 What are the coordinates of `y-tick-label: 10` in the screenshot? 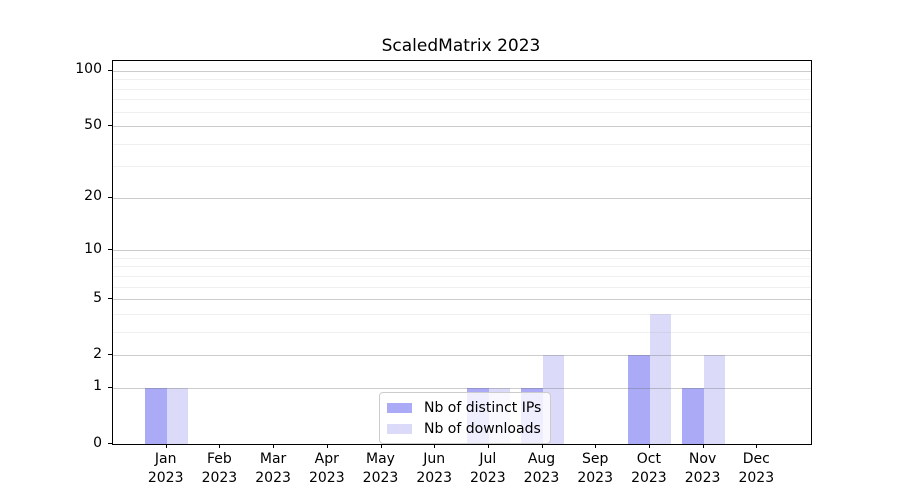 It's located at (93, 248).